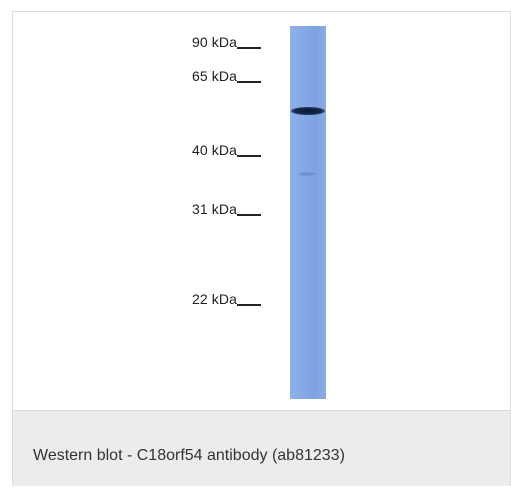 The width and height of the screenshot is (511, 497). I want to click on marker-65kda: 65 kDa, so click(226, 76).